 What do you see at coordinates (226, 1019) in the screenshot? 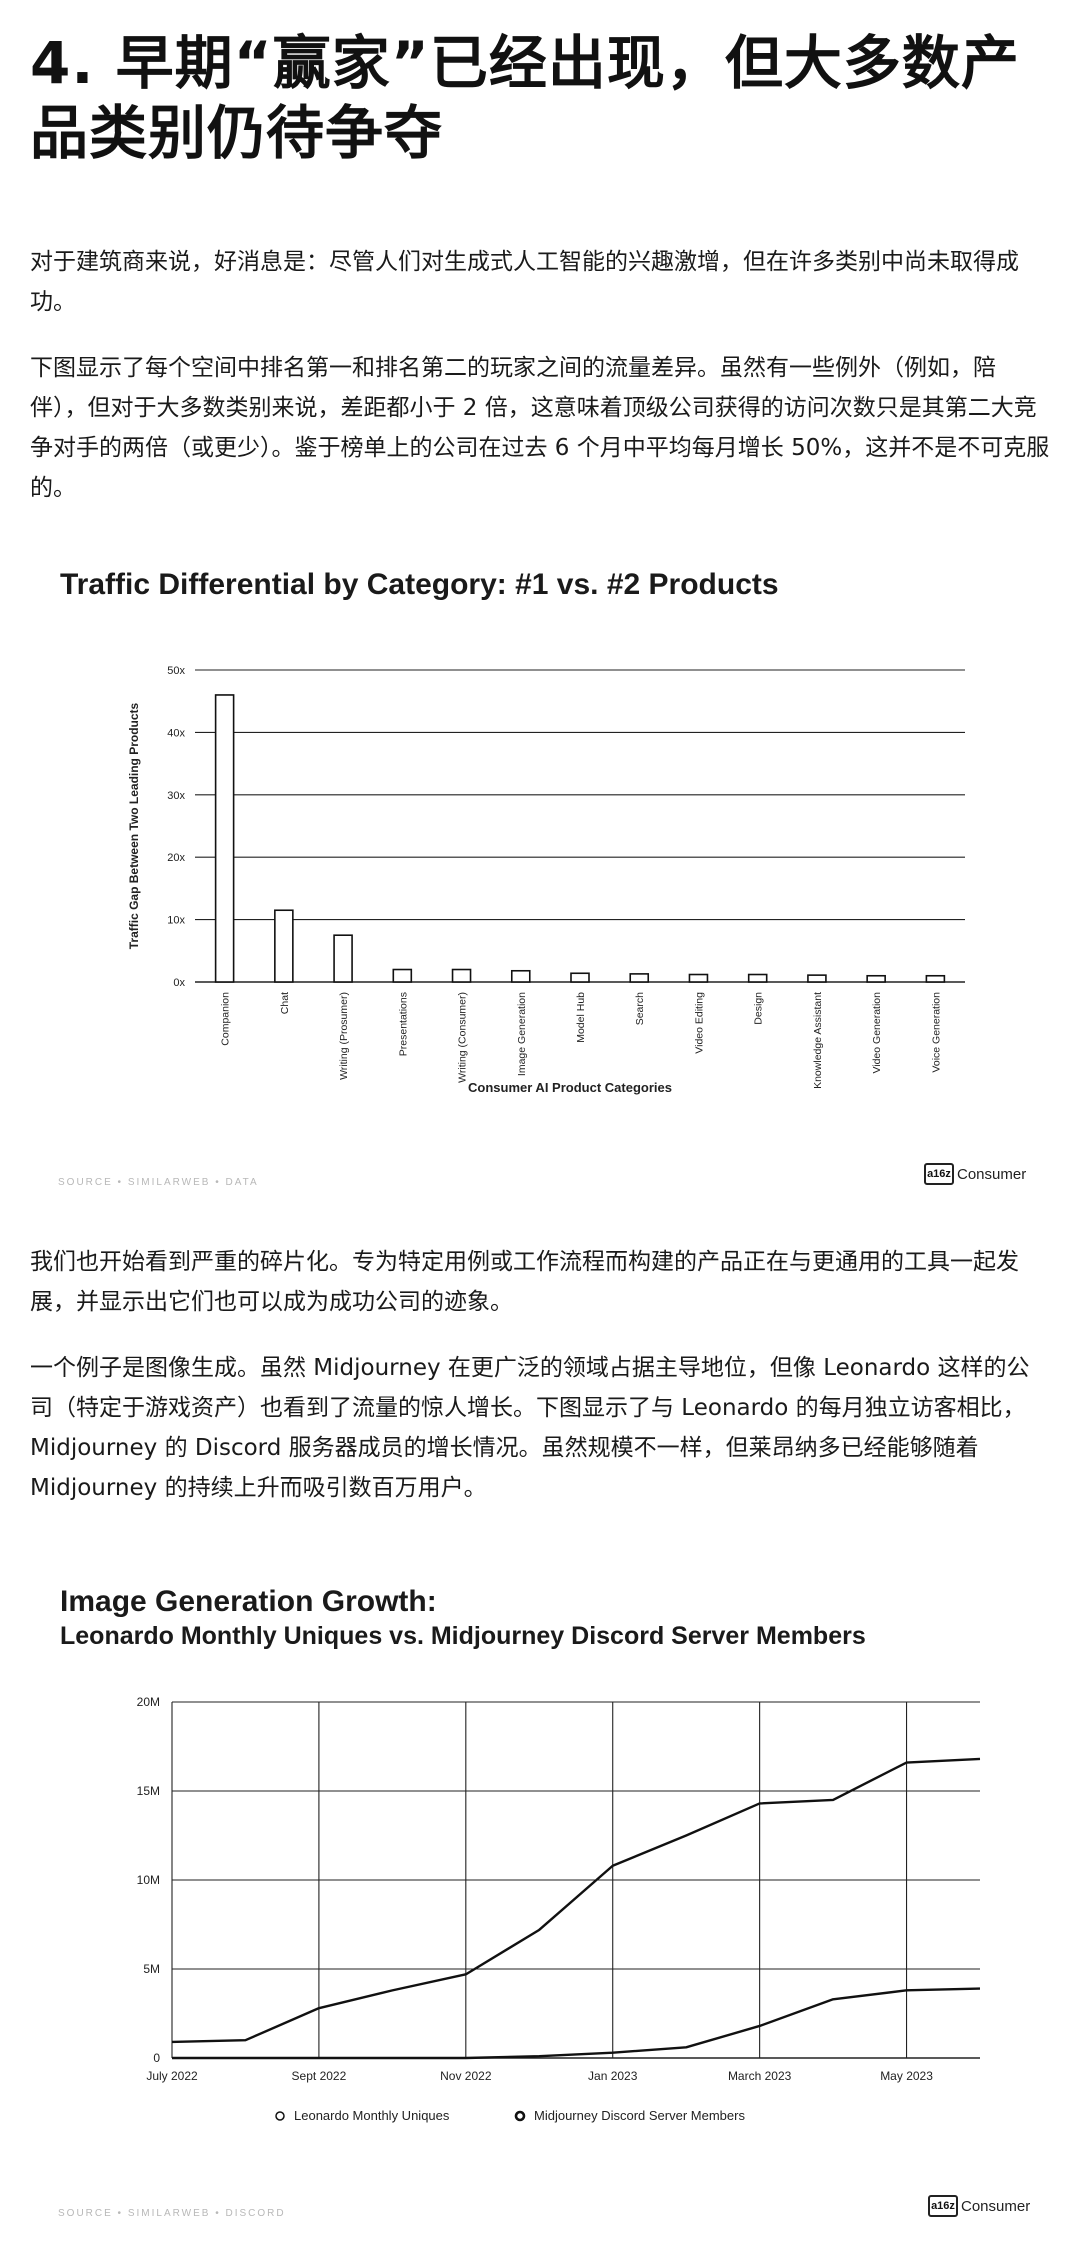
I see `chart1-x-tick-label: Companion` at bounding box center [226, 1019].